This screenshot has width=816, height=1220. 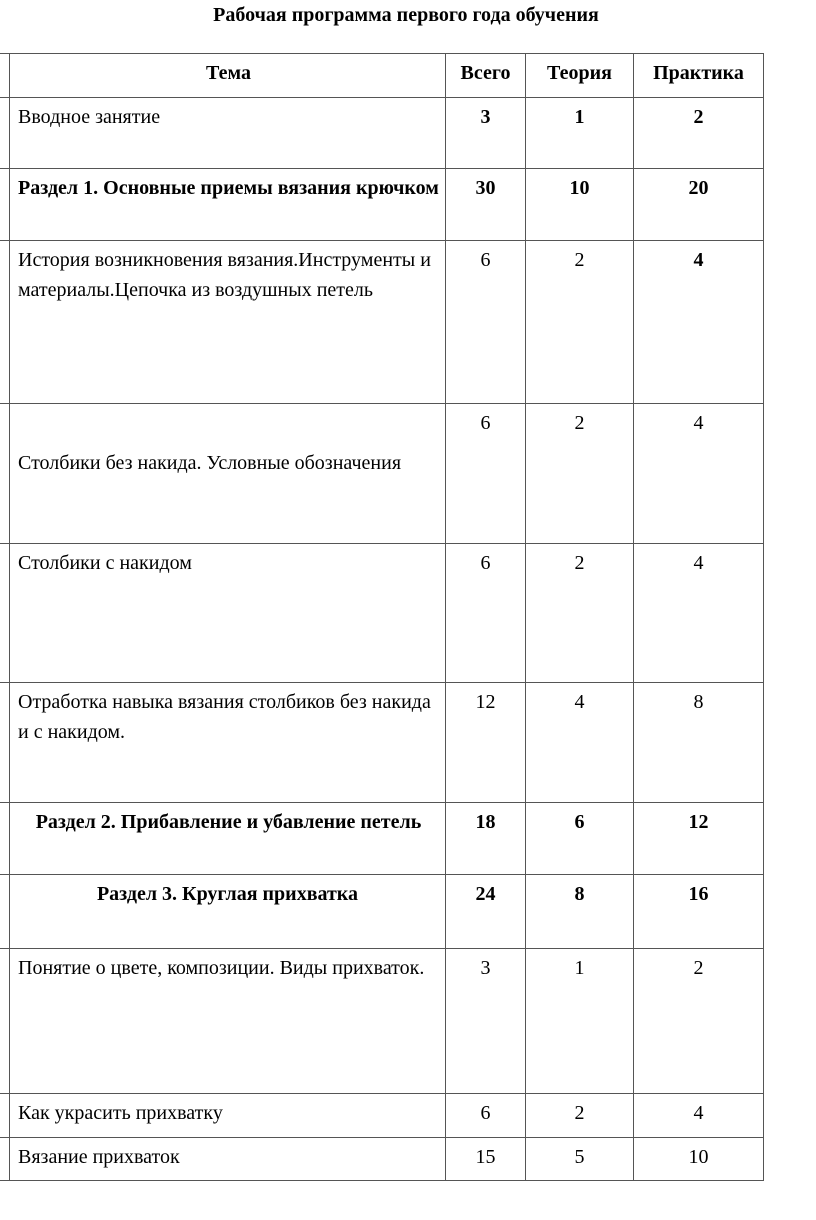 I want to click on title-text: Рабочая программа первого года обучения, so click(x=406, y=15).